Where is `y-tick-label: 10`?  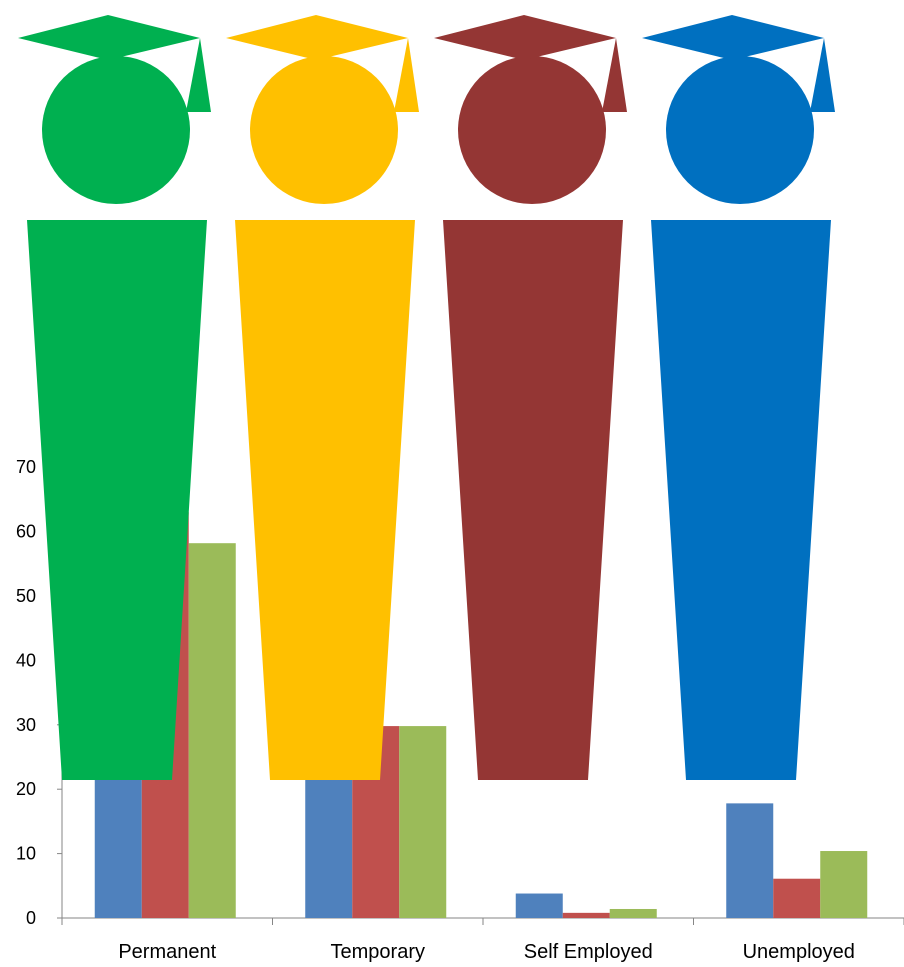 y-tick-label: 10 is located at coordinates (26, 854).